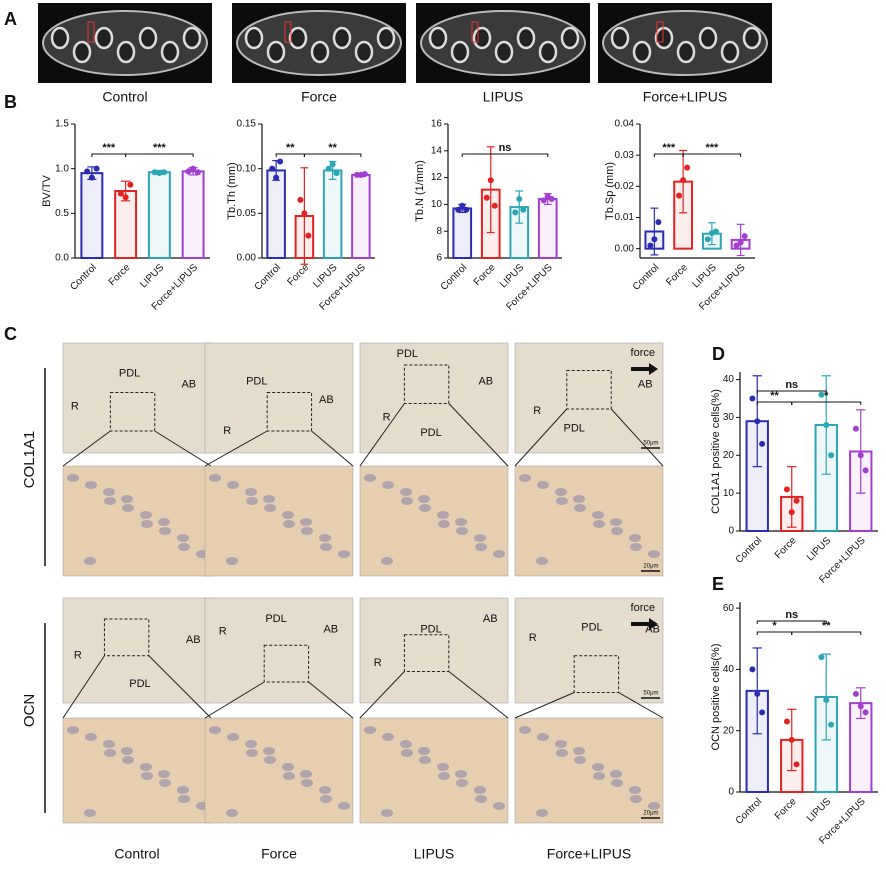  What do you see at coordinates (437, 150) in the screenshot?
I see `y-tick-label: 14` at bounding box center [437, 150].